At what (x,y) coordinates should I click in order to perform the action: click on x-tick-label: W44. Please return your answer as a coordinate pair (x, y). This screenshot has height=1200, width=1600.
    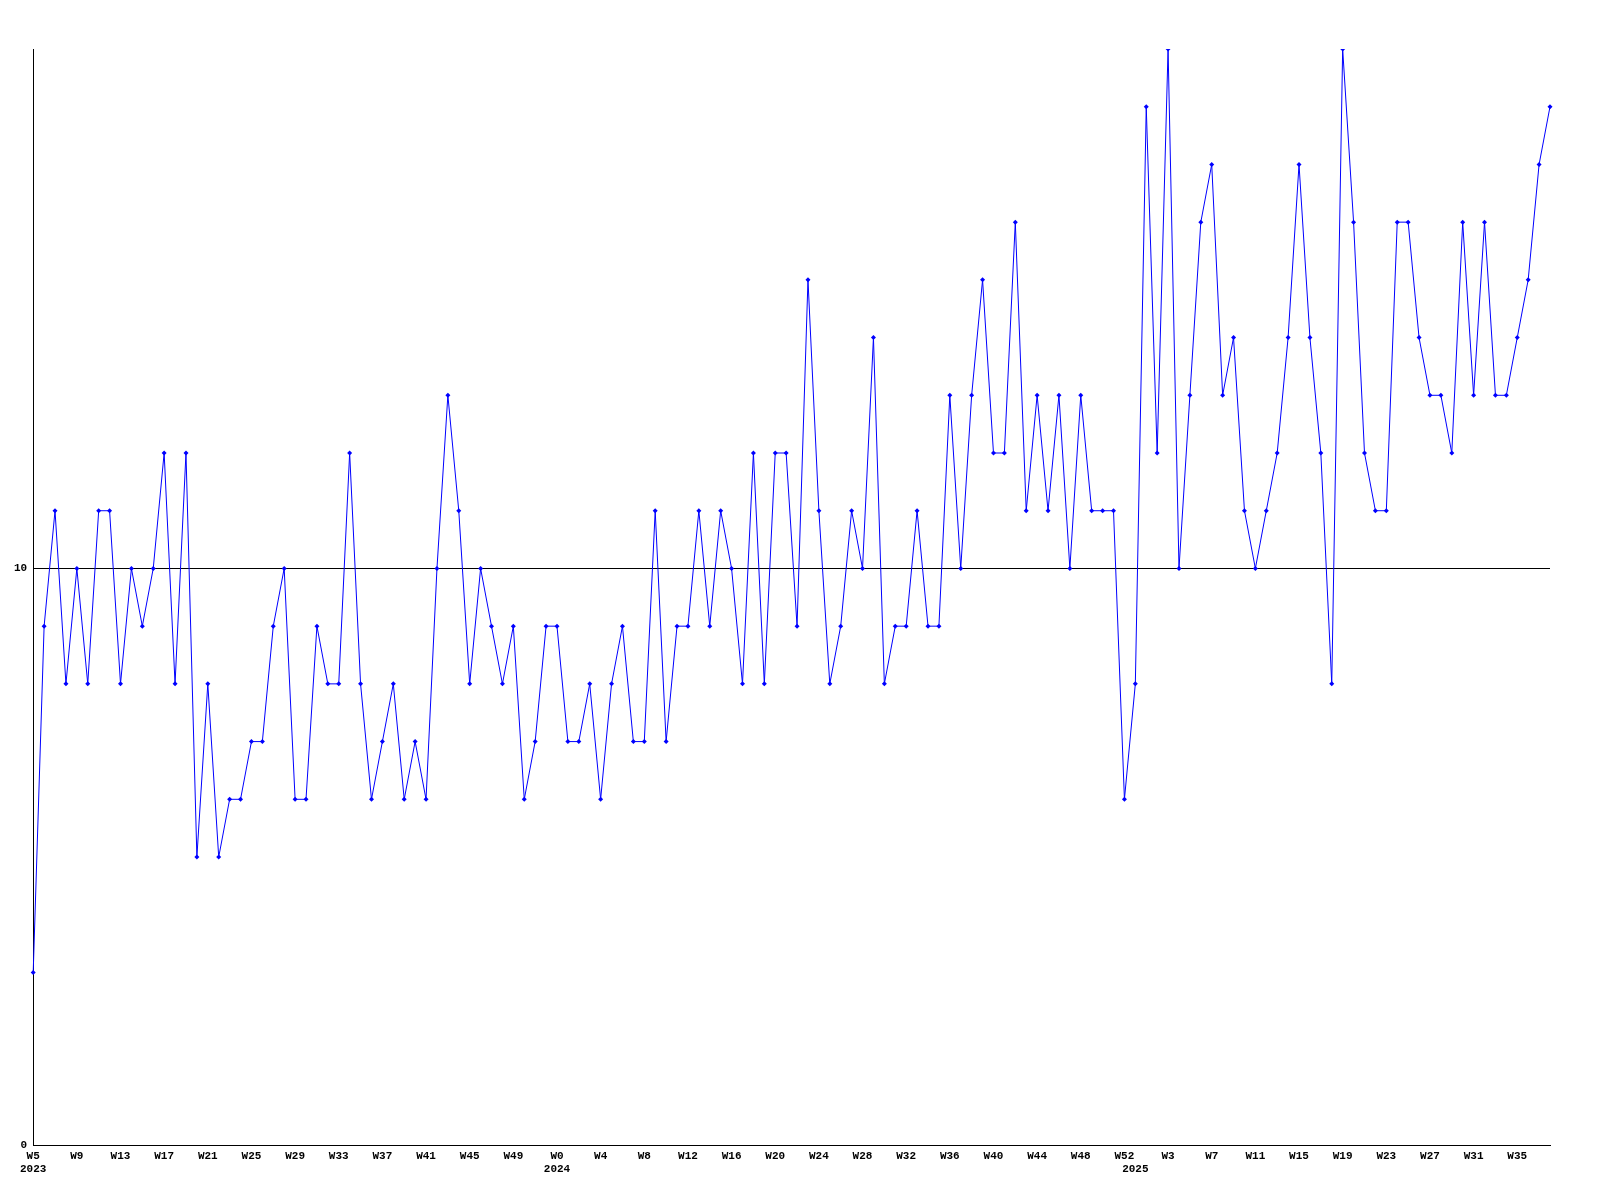
    Looking at the image, I should click on (1037, 1155).